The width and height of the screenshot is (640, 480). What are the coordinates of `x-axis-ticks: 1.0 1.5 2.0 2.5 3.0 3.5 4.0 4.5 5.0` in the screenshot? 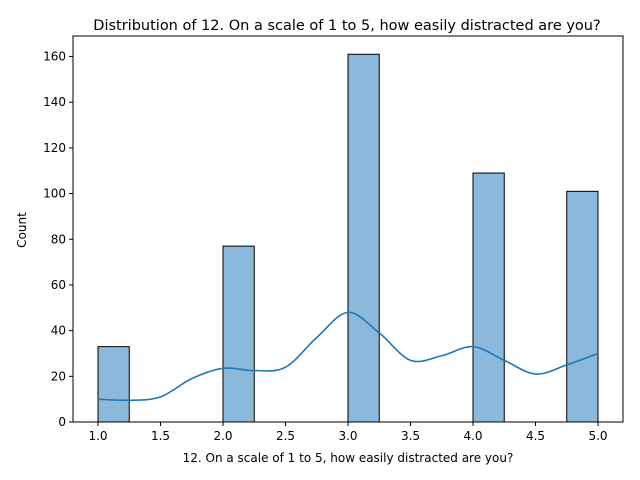 It's located at (348, 432).